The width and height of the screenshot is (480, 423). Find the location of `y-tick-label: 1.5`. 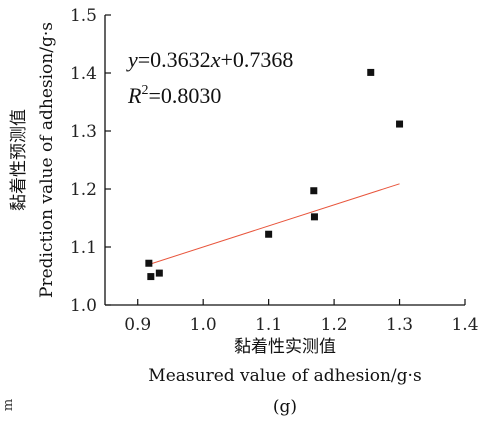

y-tick-label: 1.5 is located at coordinates (83, 16).